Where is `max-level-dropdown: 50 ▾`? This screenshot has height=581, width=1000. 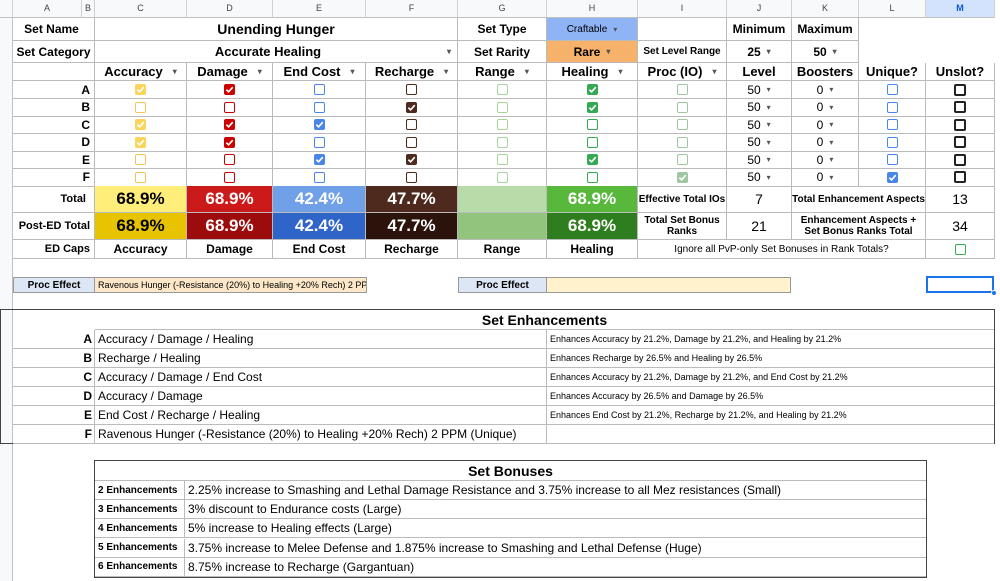
max-level-dropdown: 50 ▾ is located at coordinates (825, 52).